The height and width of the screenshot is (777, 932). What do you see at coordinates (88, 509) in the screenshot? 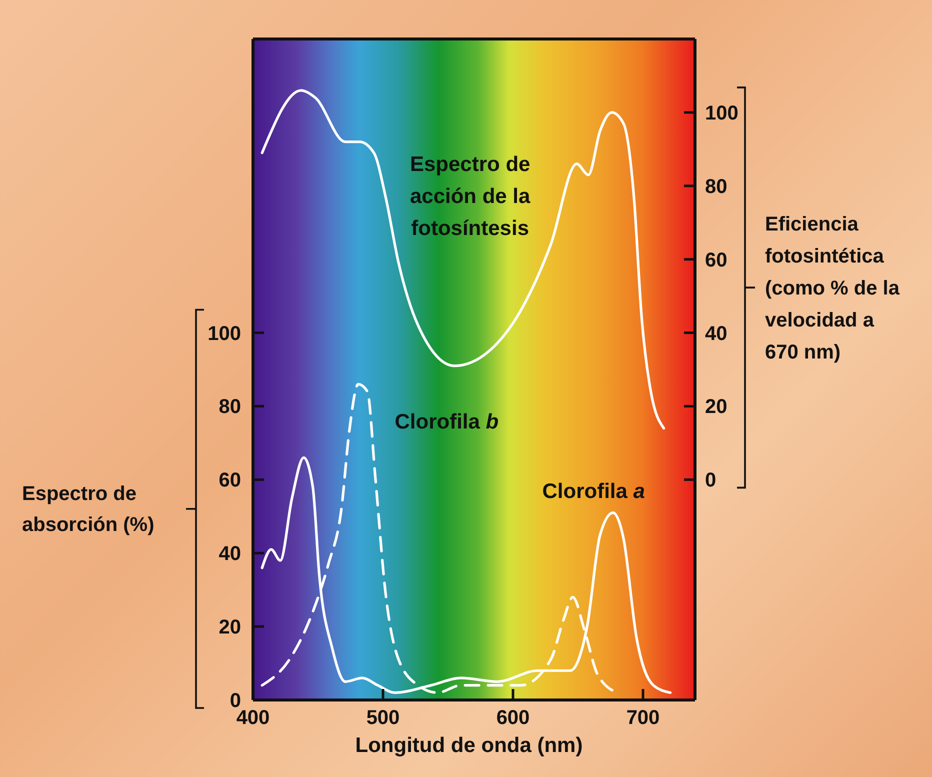
I see `y-axis-title: Espectro de absorción (%)` at bounding box center [88, 509].